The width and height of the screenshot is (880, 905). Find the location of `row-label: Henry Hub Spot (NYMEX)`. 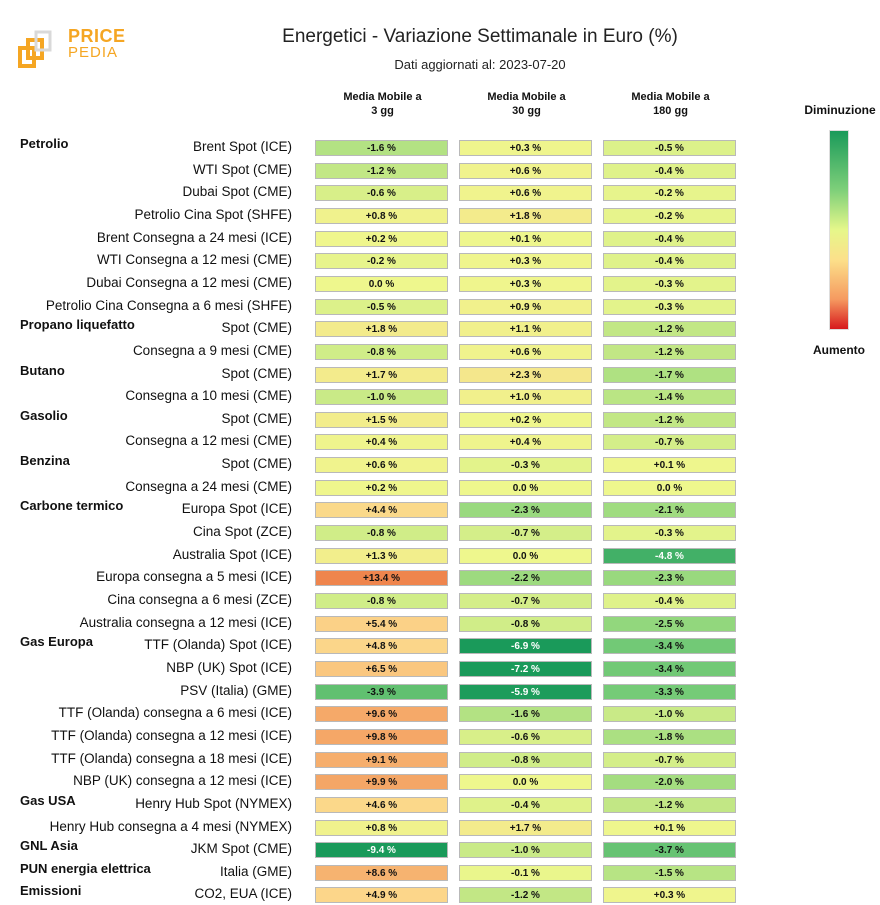

row-label: Henry Hub Spot (NYMEX) is located at coordinates (213, 803).